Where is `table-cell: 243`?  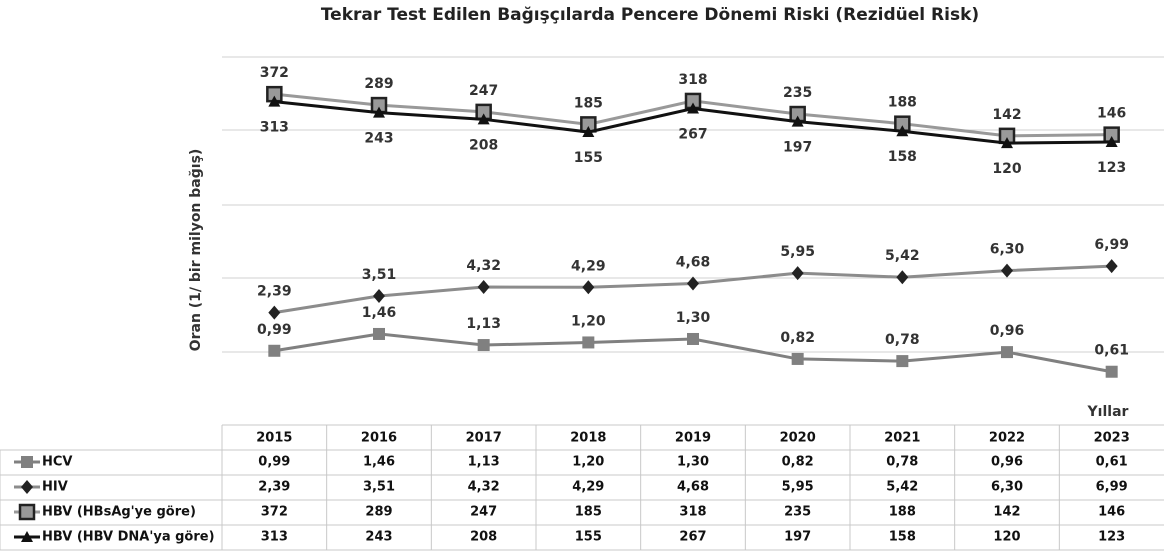
table-cell: 243 is located at coordinates (378, 537).